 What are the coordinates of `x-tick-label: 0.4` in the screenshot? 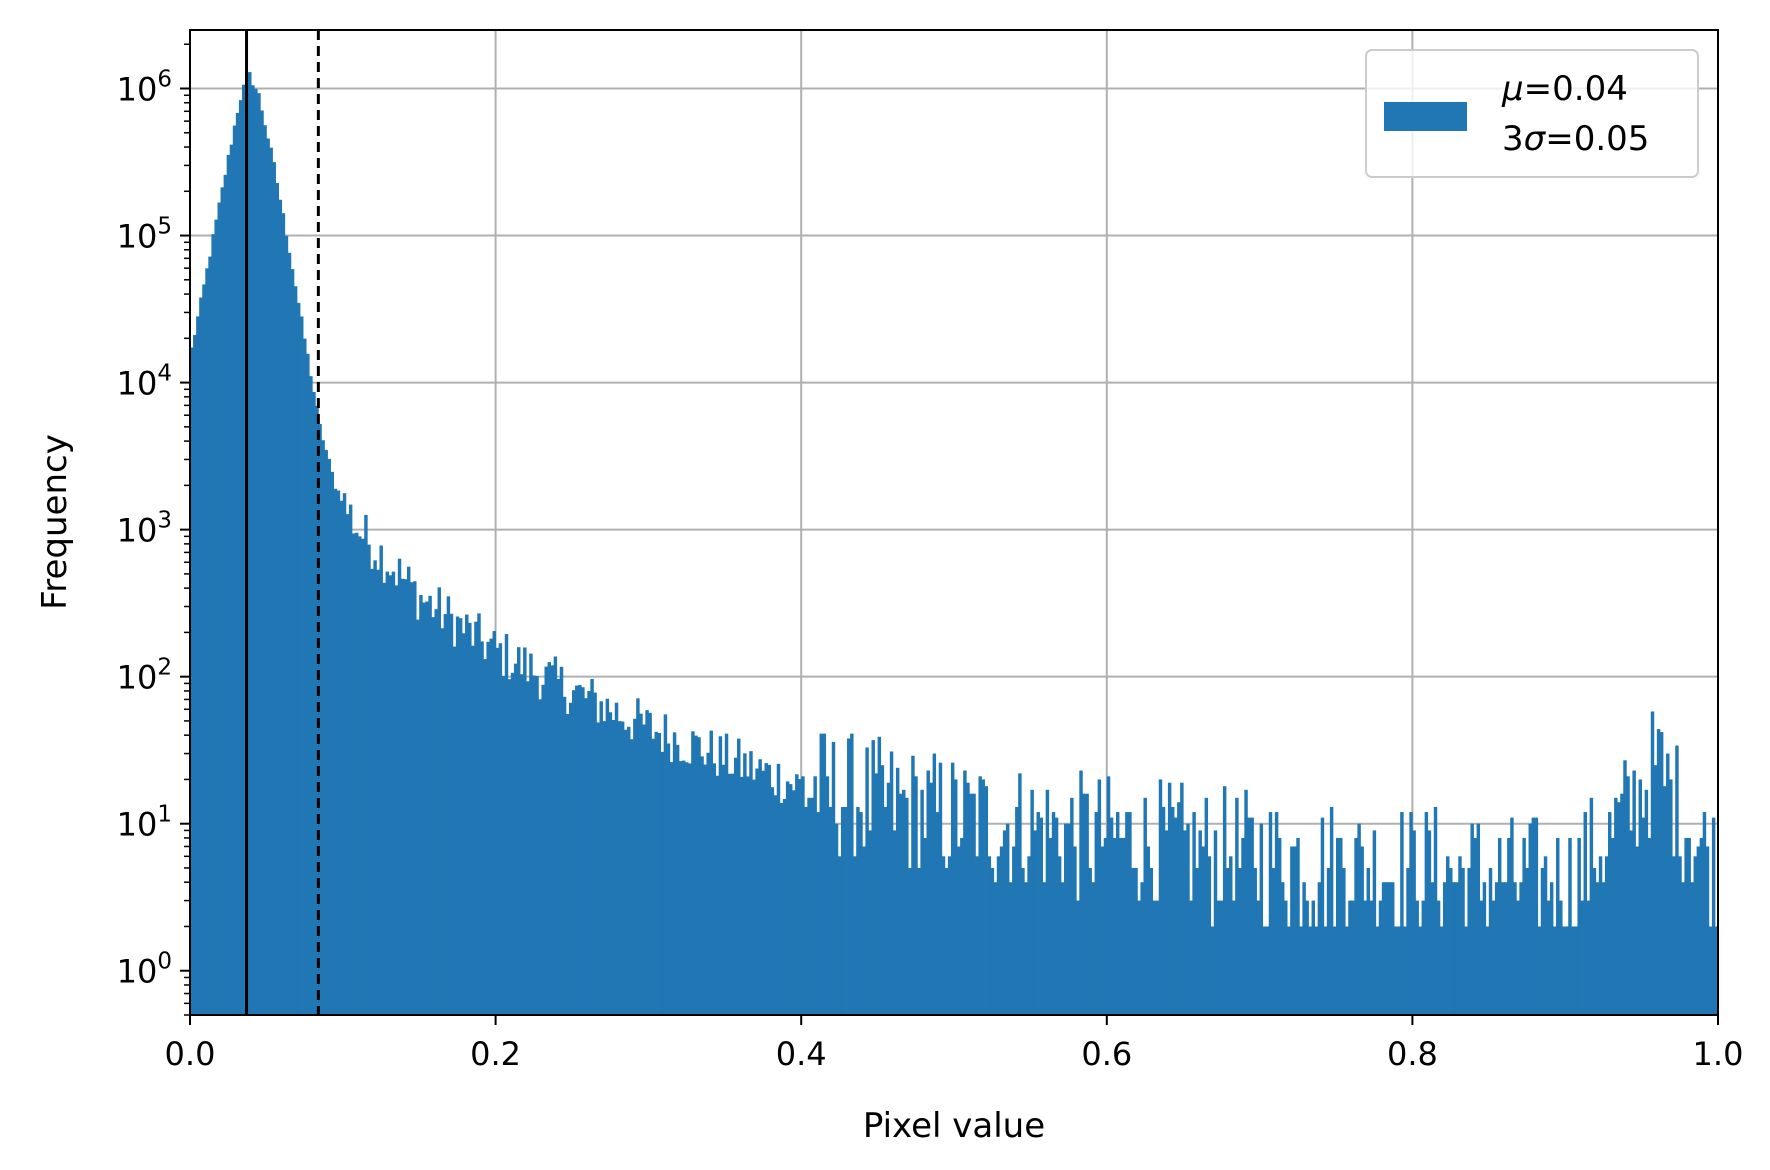 It's located at (801, 1054).